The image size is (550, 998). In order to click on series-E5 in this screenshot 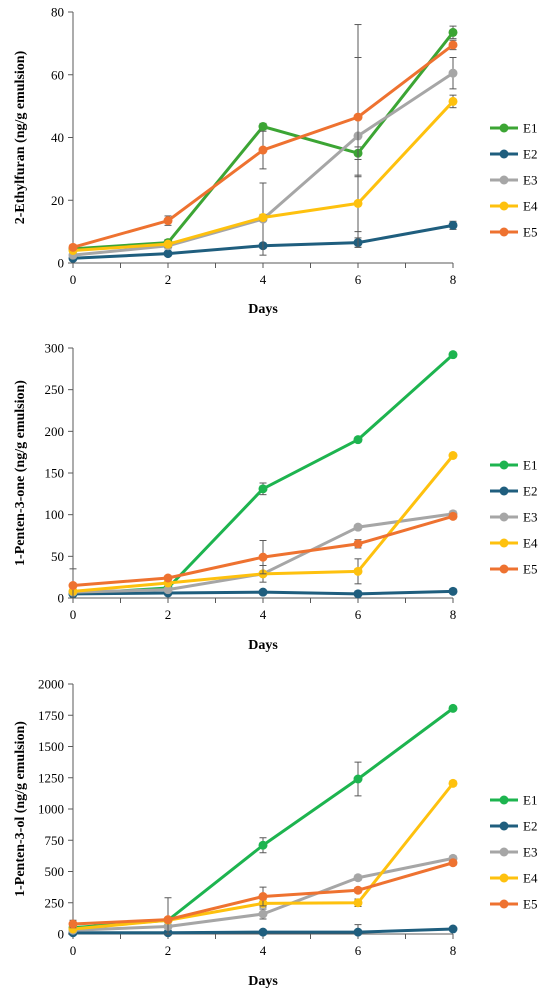, I will do `click(263, 555)`.